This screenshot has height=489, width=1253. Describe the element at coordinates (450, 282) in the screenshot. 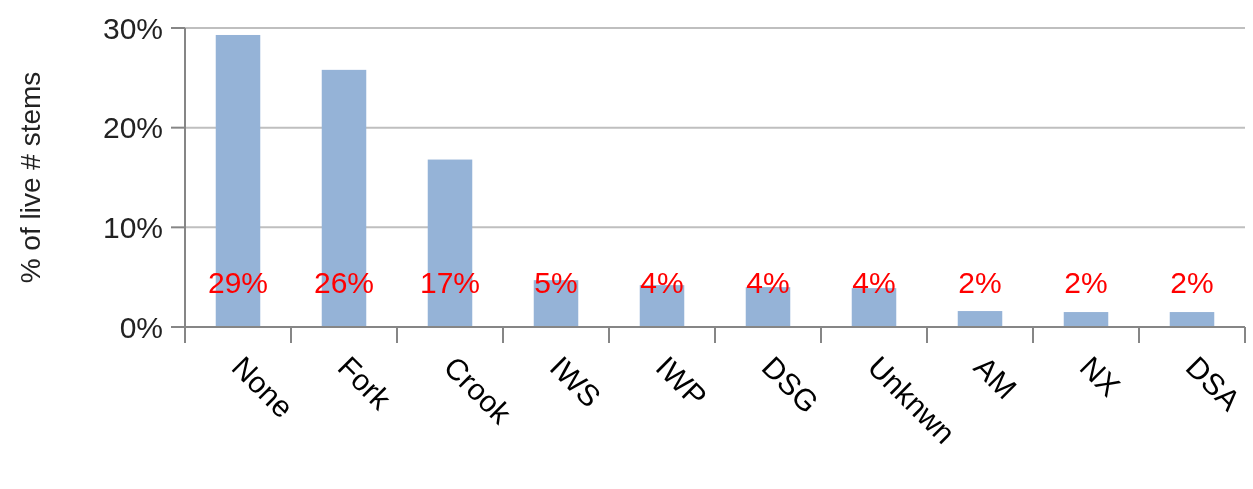

I see `data-label: 17%` at that location.